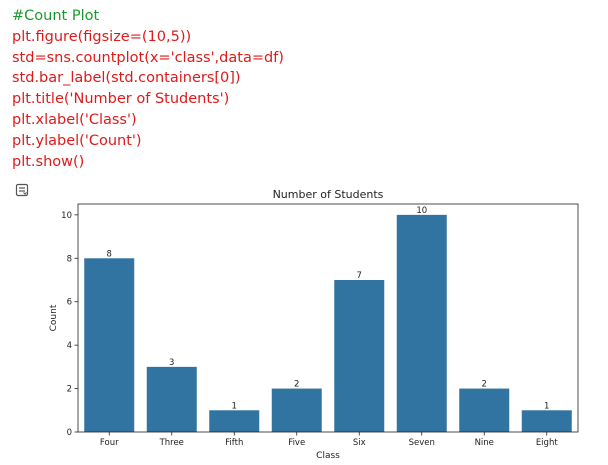 This screenshot has width=608, height=465. What do you see at coordinates (171, 399) in the screenshot?
I see `bar-three` at bounding box center [171, 399].